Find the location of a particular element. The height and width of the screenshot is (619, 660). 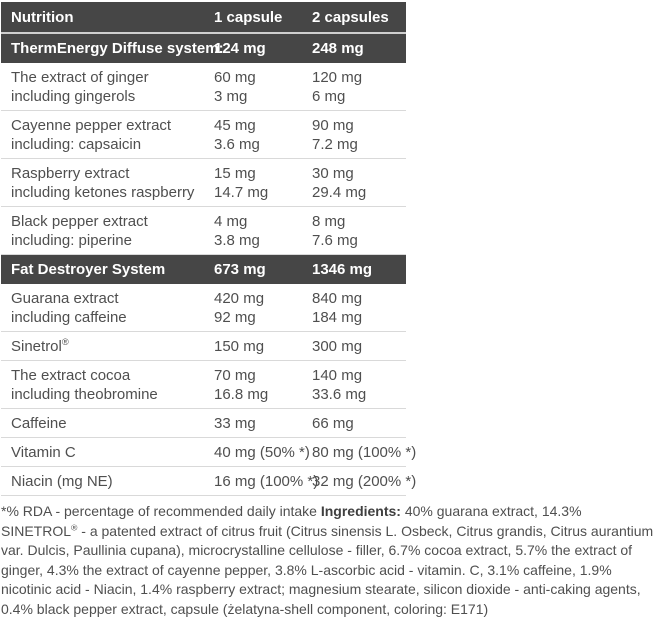

nutrient-name: Caffeine is located at coordinates (39, 423).